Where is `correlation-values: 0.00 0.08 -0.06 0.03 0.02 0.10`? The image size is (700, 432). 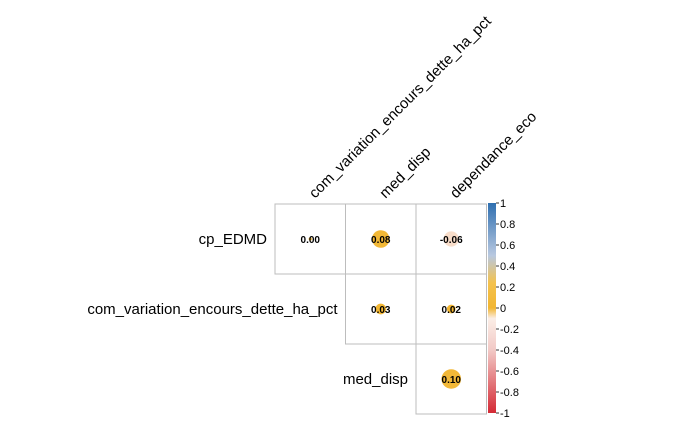
correlation-values: 0.00 0.08 -0.06 0.03 0.02 0.10 is located at coordinates (382, 310).